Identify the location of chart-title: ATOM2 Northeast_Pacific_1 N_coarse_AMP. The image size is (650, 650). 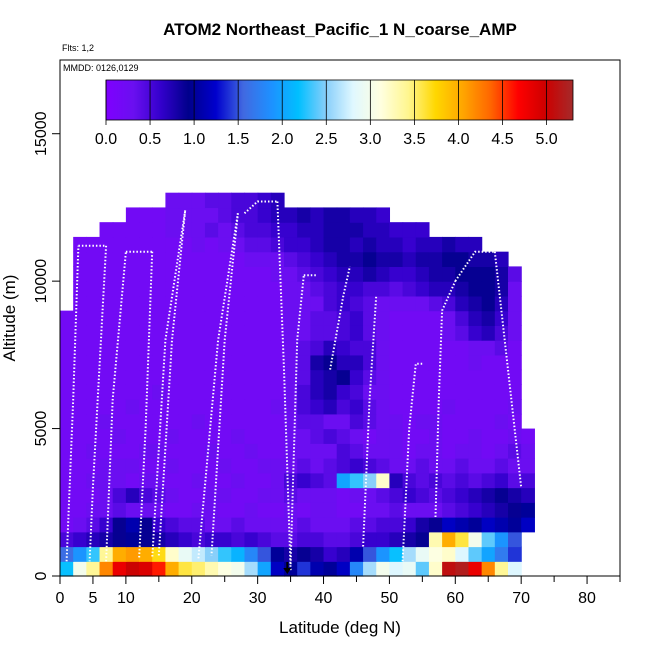
(340, 29).